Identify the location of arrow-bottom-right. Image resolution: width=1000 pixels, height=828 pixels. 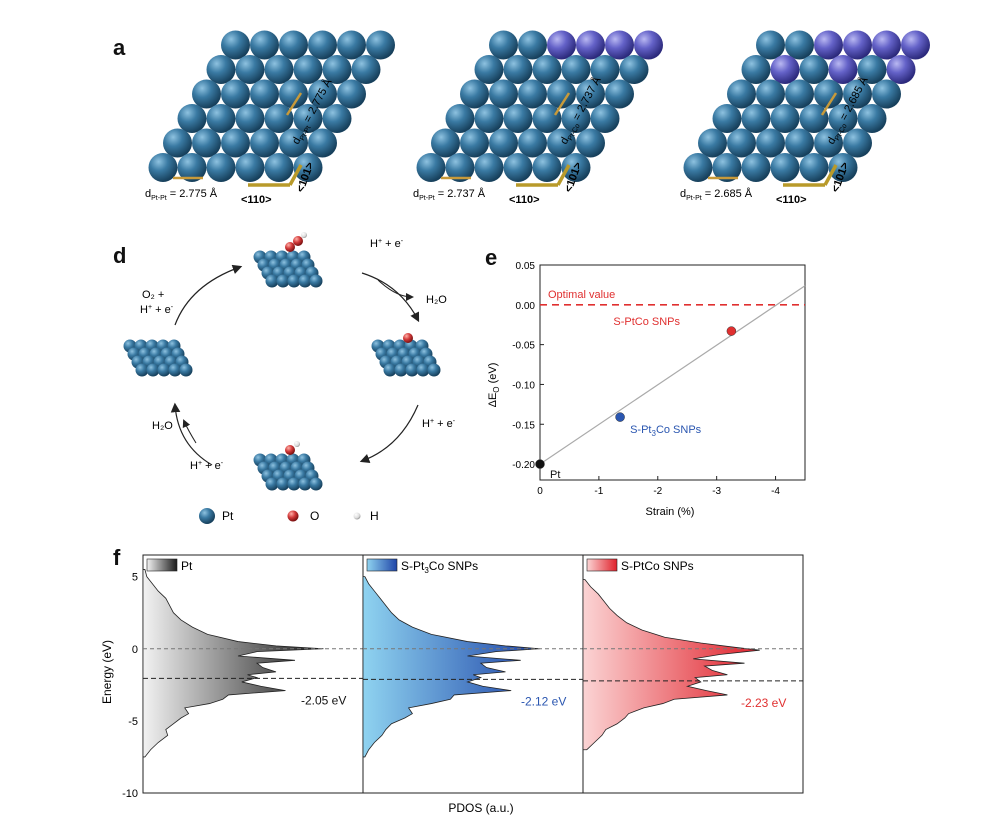
(389, 434).